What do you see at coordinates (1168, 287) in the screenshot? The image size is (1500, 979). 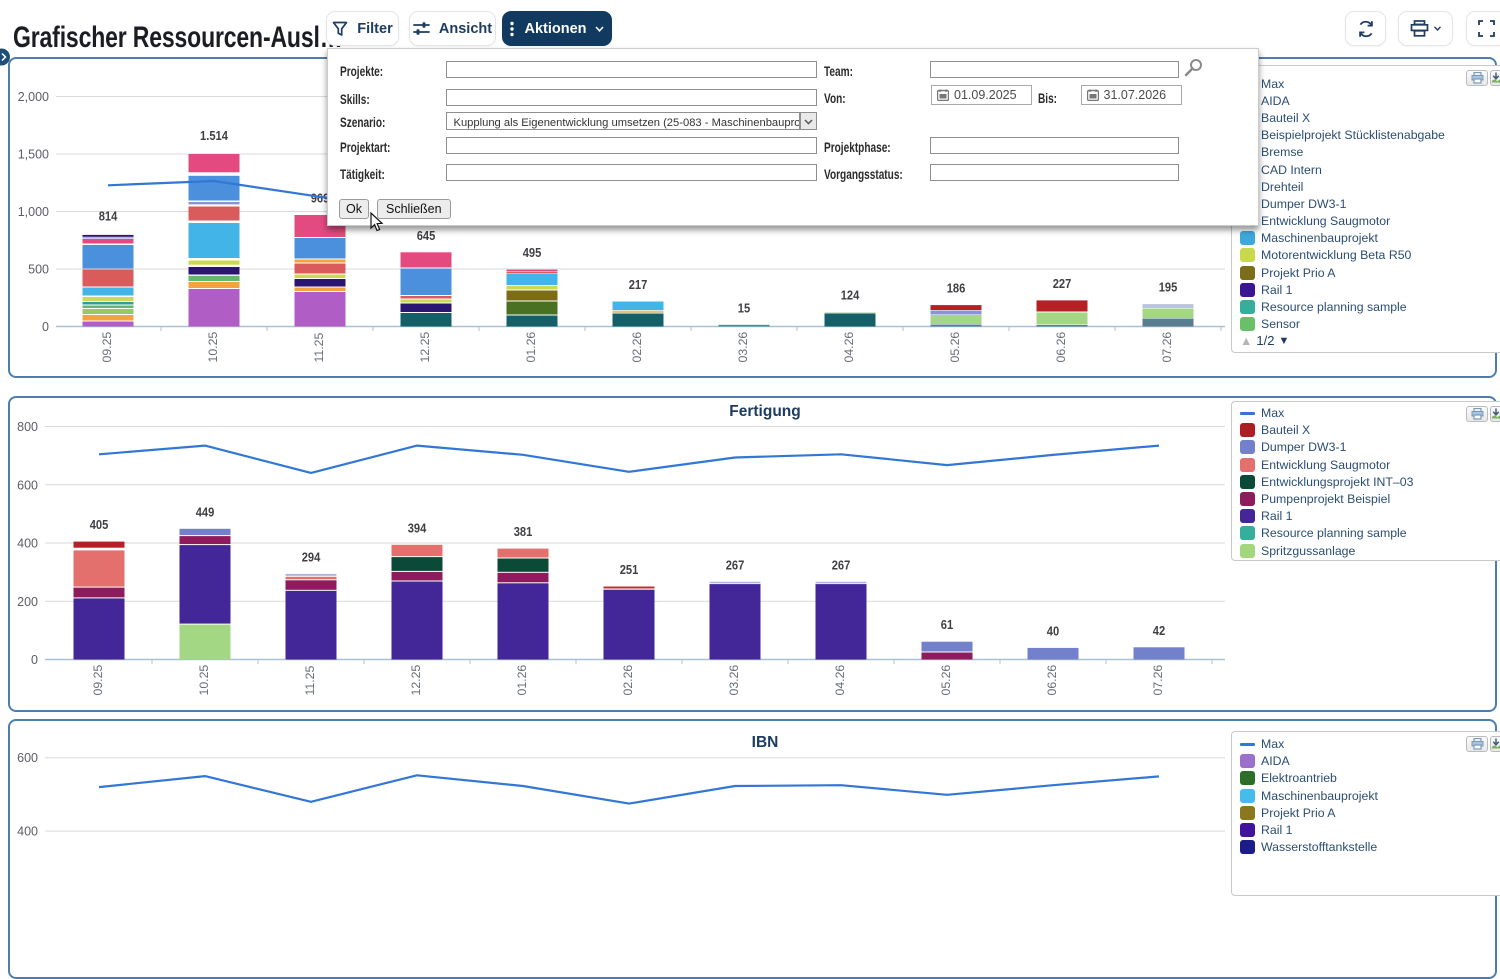 I see `svg-text: 195` at bounding box center [1168, 287].